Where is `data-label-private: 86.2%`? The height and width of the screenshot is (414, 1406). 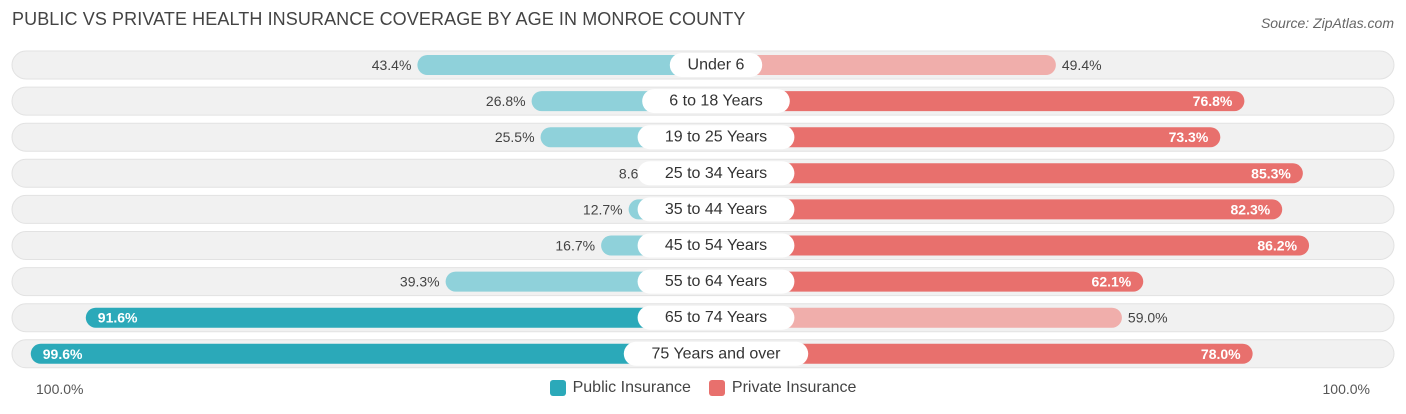
data-label-private: 86.2% is located at coordinates (1277, 246).